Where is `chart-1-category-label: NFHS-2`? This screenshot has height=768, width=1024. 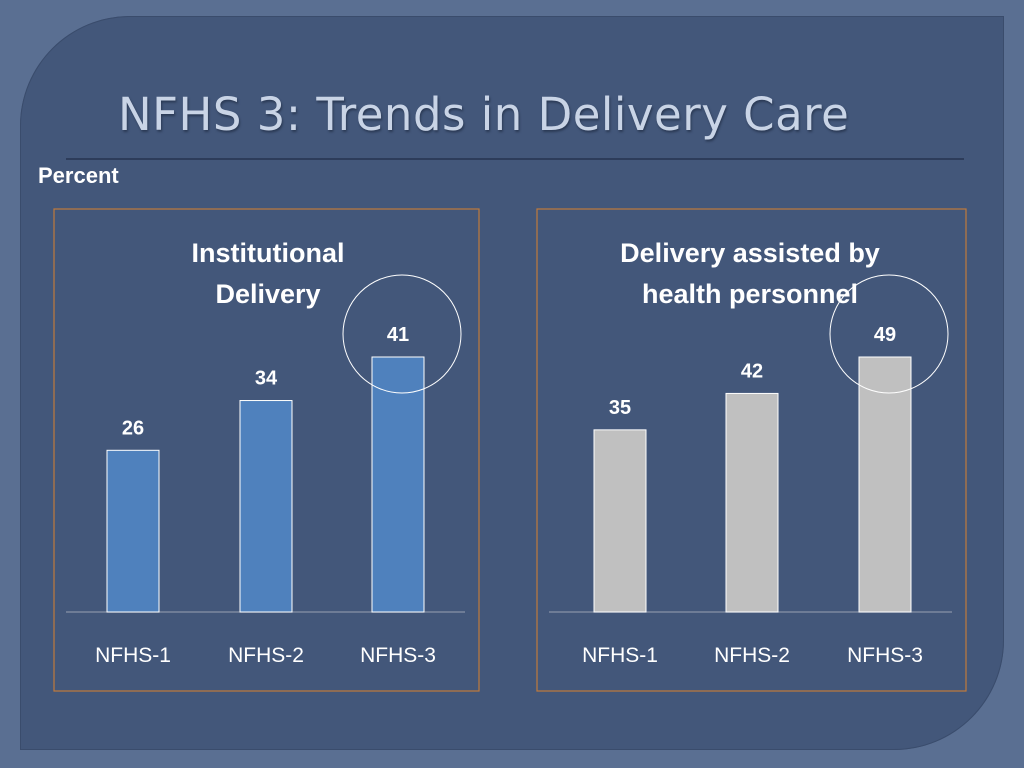 chart-1-category-label: NFHS-2 is located at coordinates (266, 655).